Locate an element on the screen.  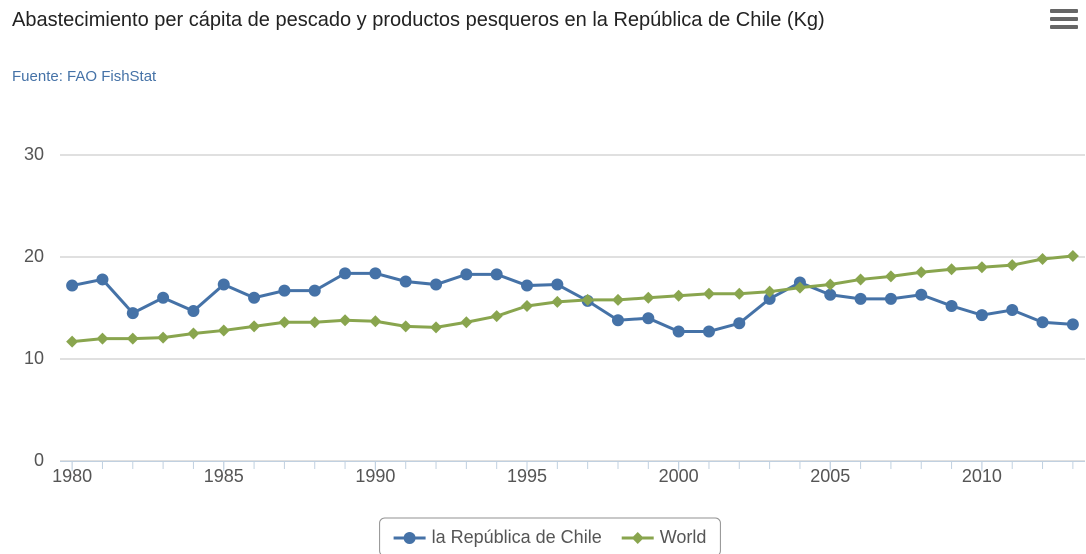
chart-subtitle: Fuente: FAO FishStat is located at coordinates (84, 76).